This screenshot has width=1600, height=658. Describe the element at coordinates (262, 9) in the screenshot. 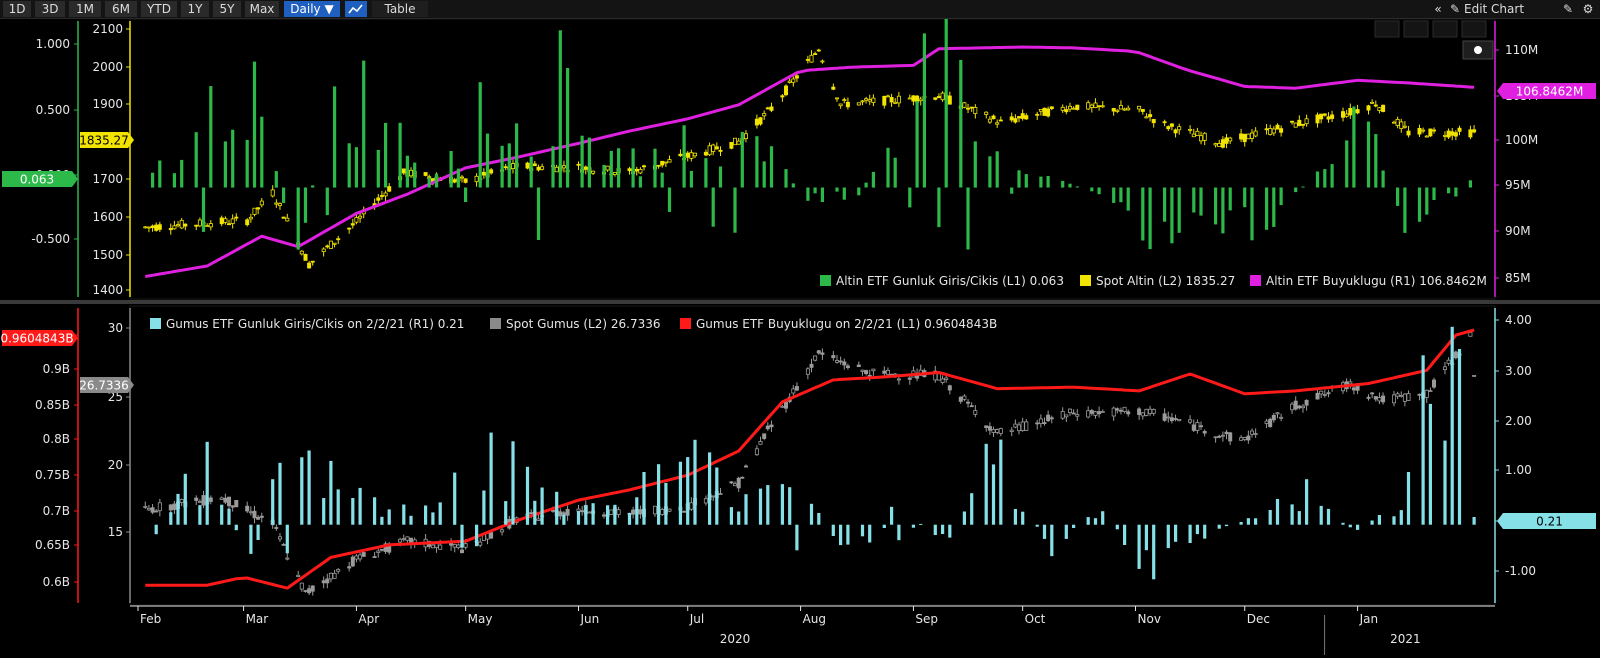

I see `range-max-button: Max` at that location.